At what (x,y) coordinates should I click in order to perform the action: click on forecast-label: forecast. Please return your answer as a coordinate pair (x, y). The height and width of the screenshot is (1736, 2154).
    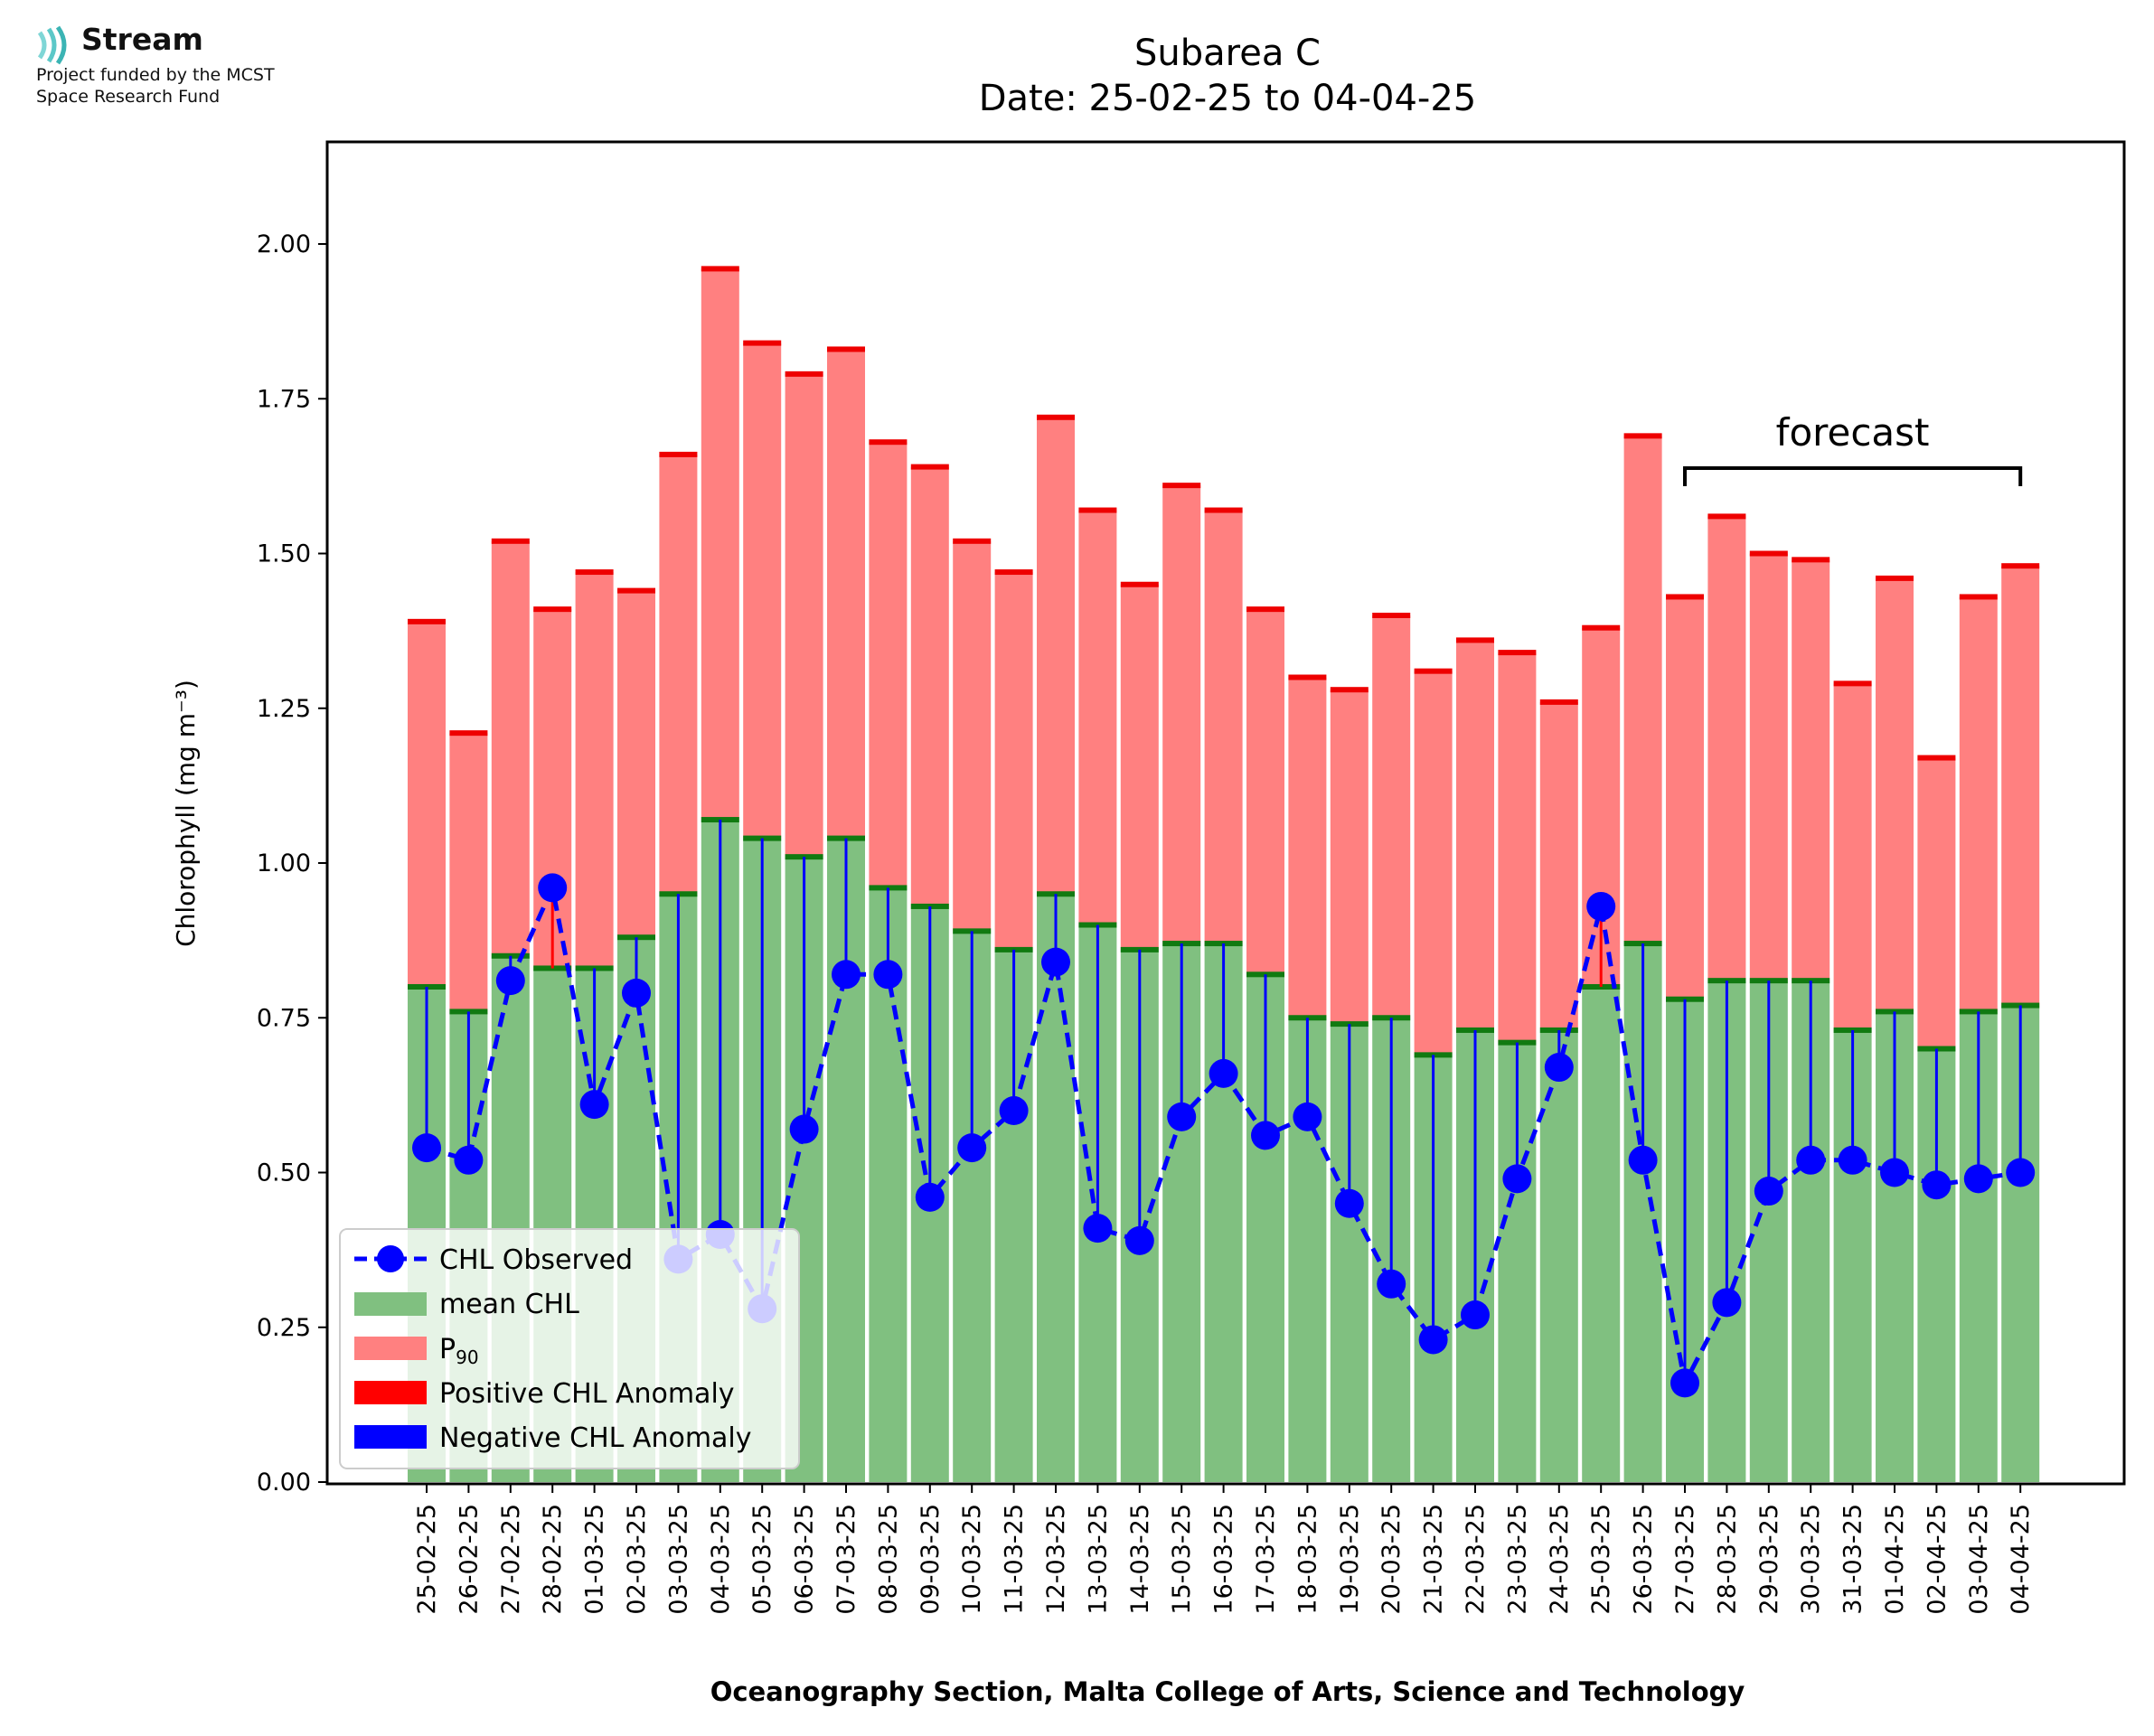
    Looking at the image, I should click on (1853, 433).